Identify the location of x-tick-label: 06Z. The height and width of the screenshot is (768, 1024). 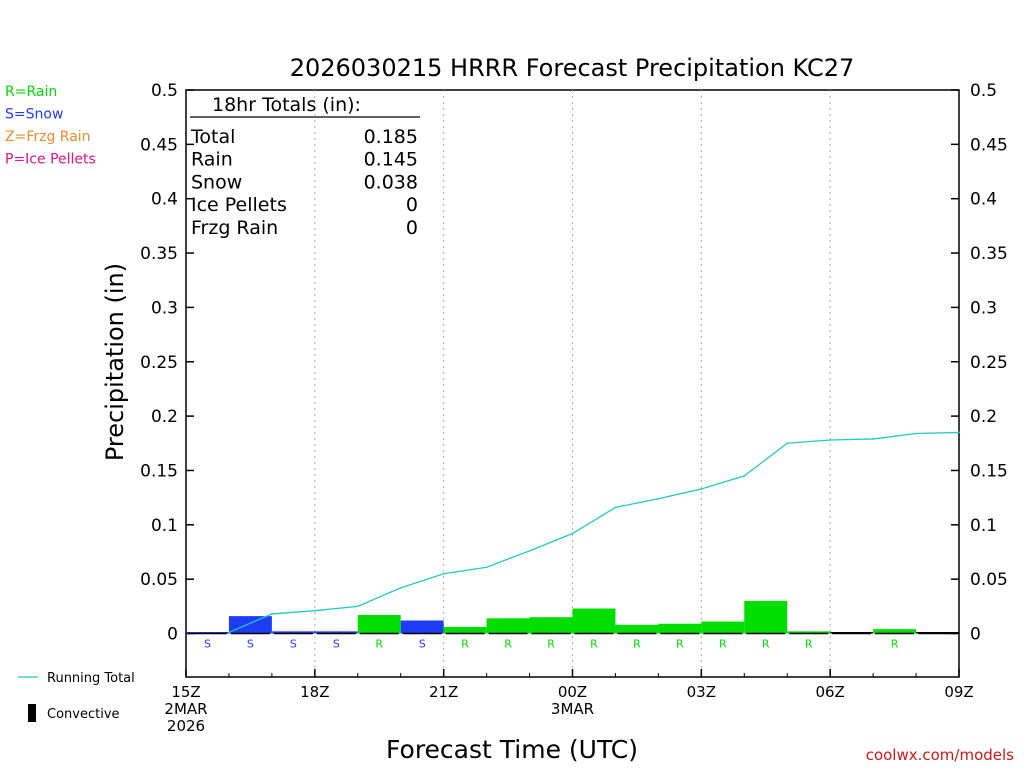
(829, 692).